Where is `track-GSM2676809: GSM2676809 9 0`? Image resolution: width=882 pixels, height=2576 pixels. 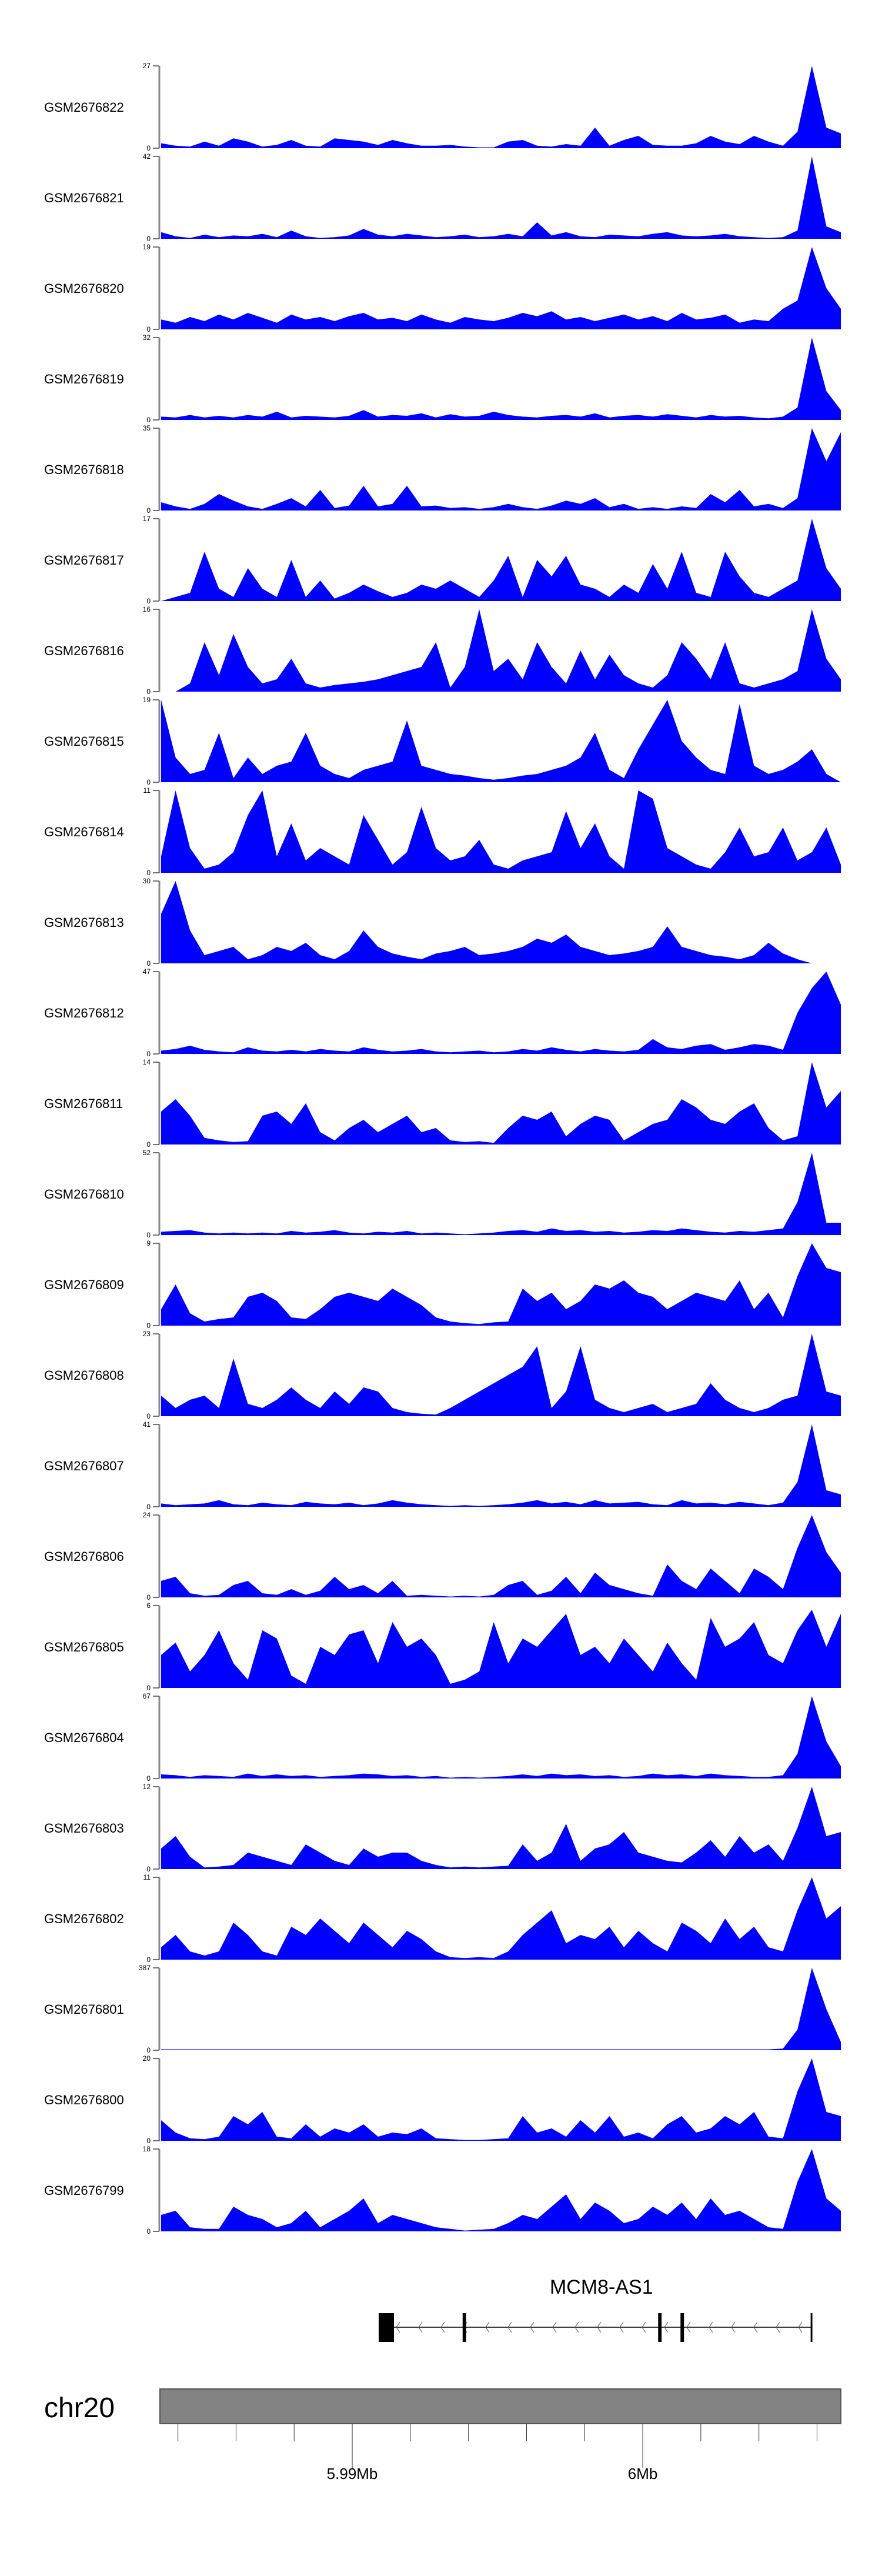 track-GSM2676809: GSM2676809 9 0 is located at coordinates (442, 1284).